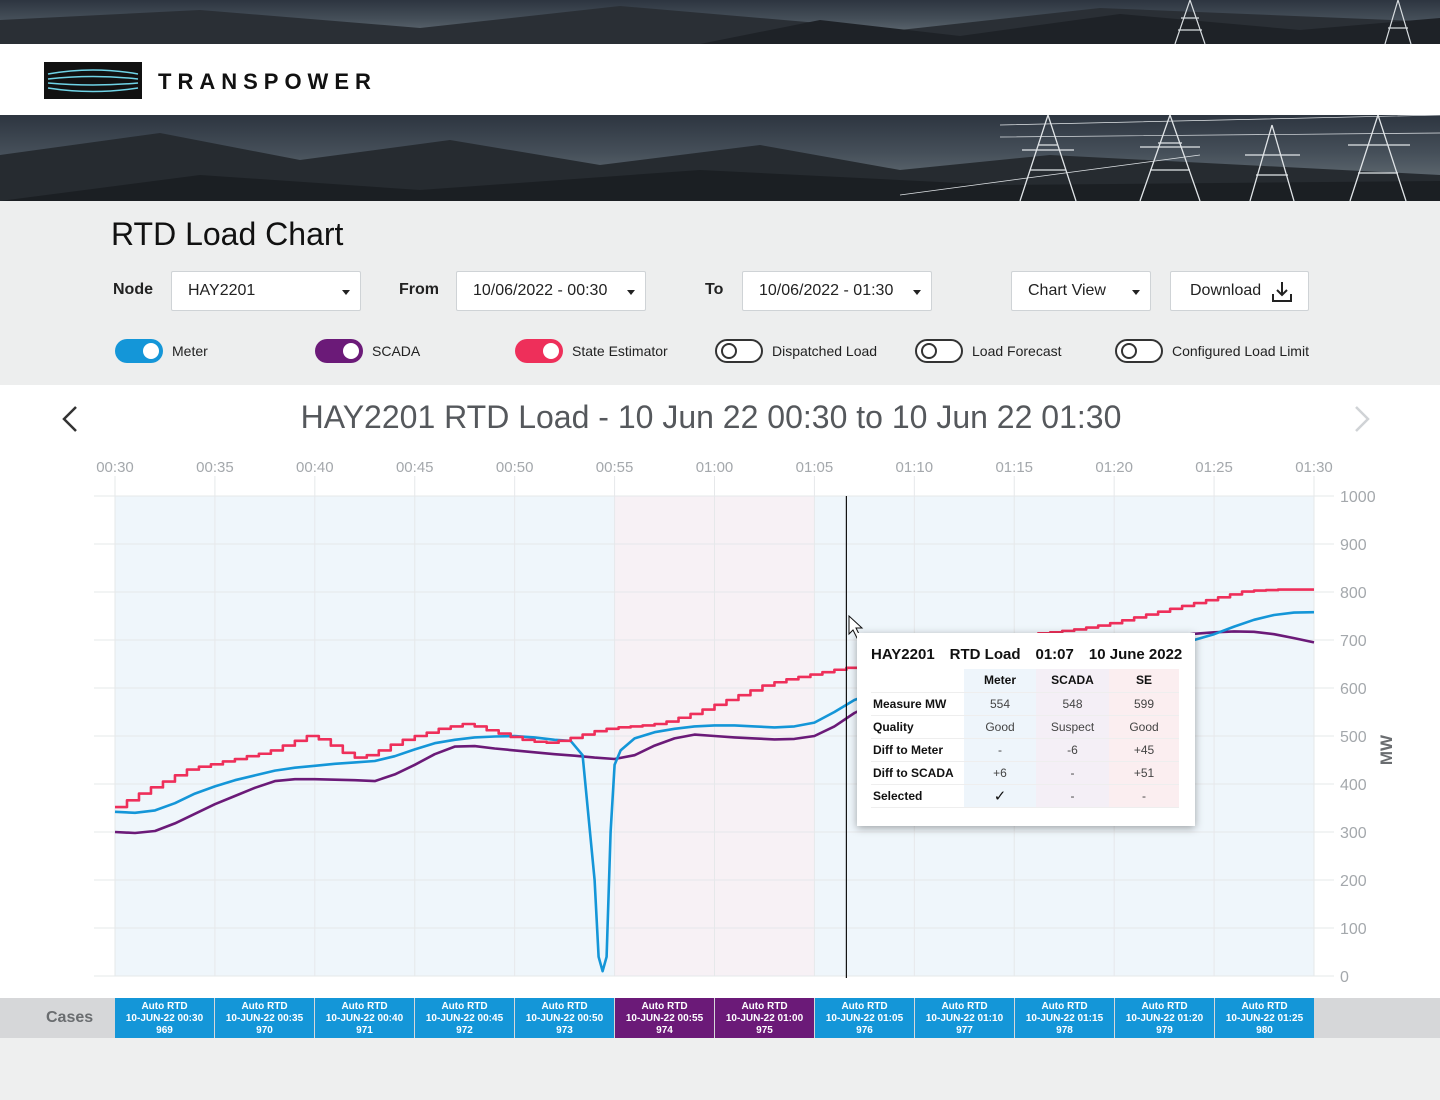  I want to click on transpower-logo-icon, so click(93, 80).